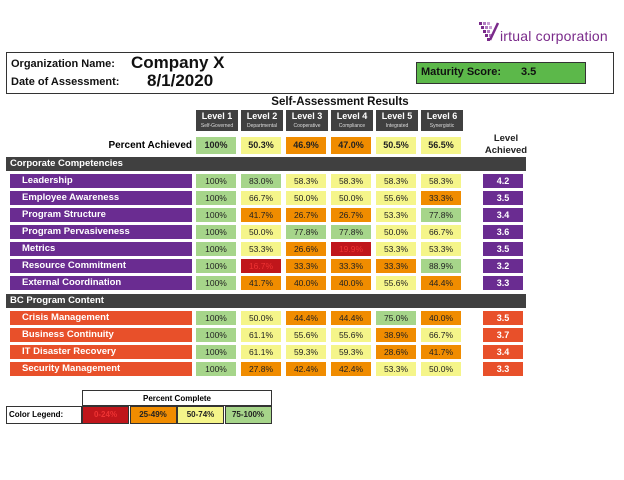  I want to click on score-cell: 26.6%, so click(306, 249).